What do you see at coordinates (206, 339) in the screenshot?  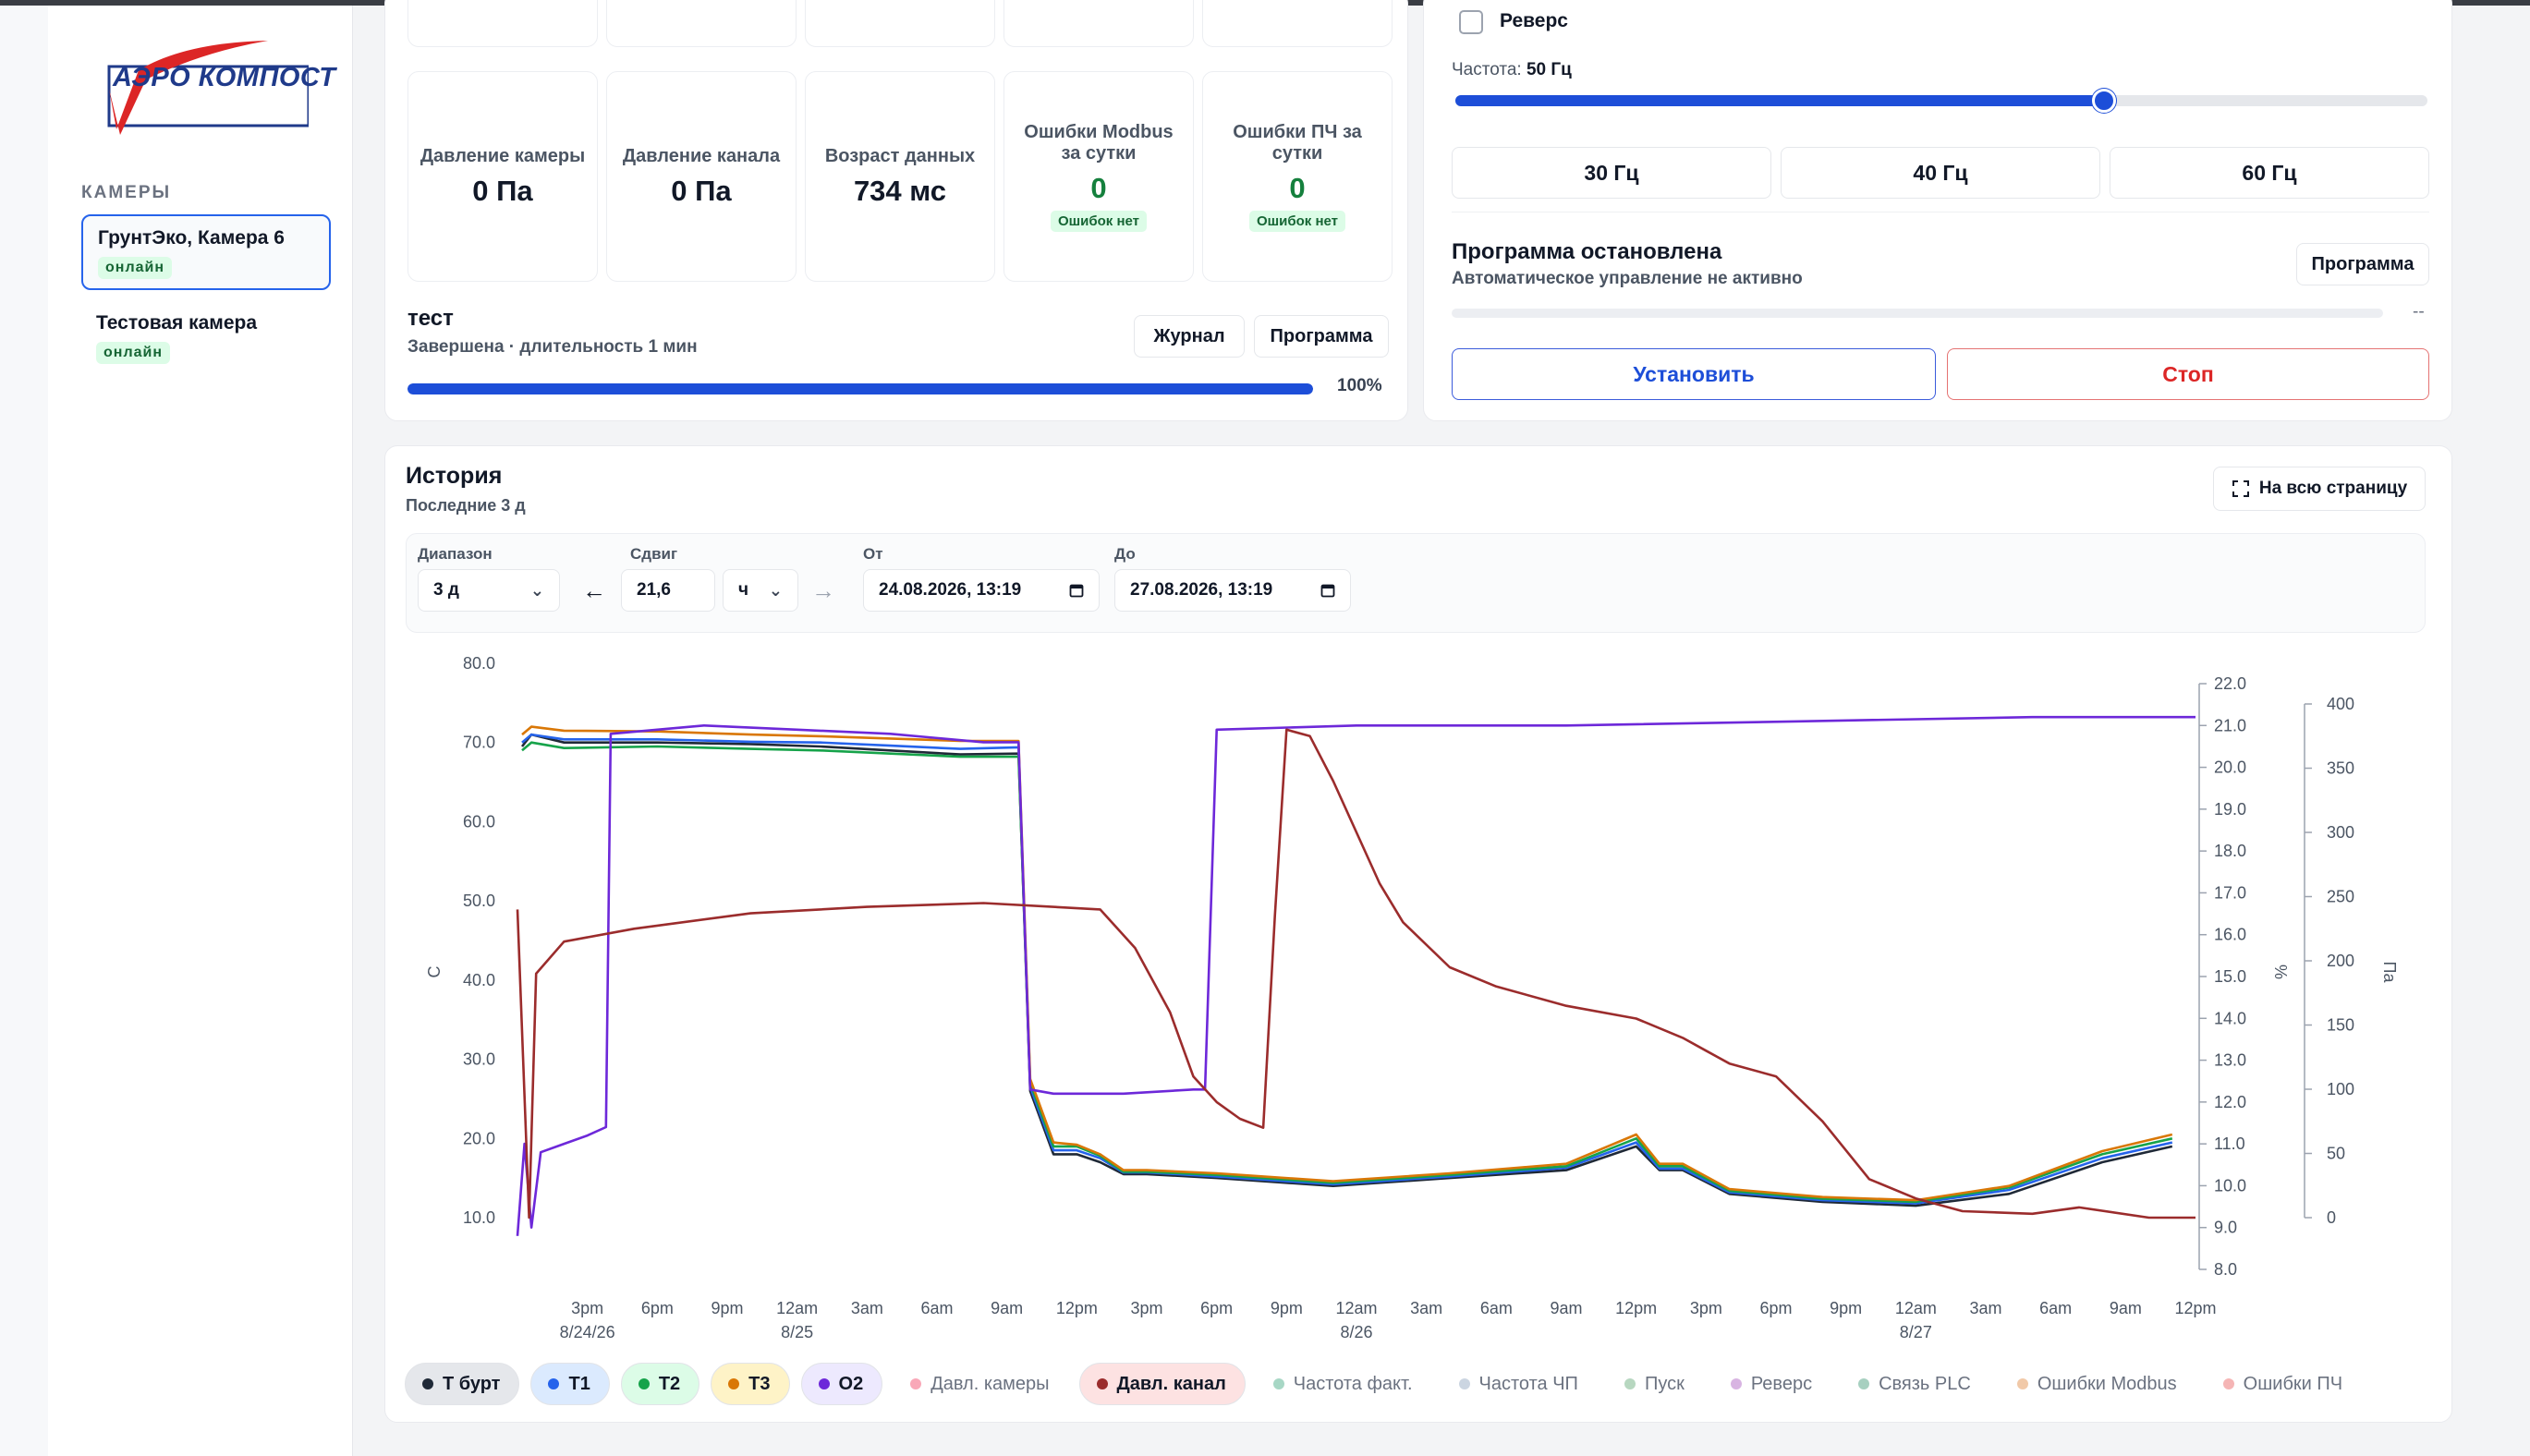 I see `camera-item: Тестовая камера онлайн` at bounding box center [206, 339].